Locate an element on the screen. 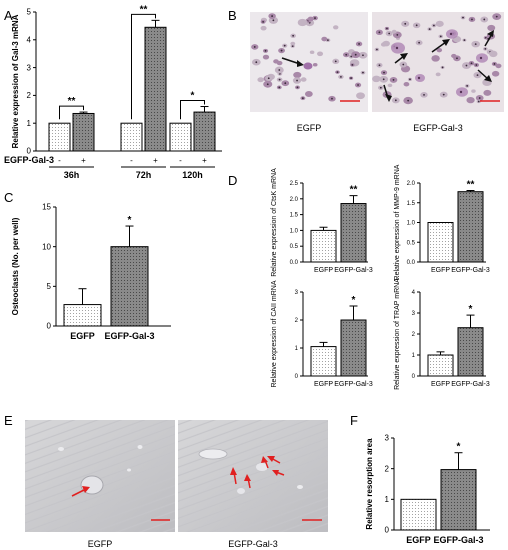  y-tick-label: 2.0 is located at coordinates (294, 200).